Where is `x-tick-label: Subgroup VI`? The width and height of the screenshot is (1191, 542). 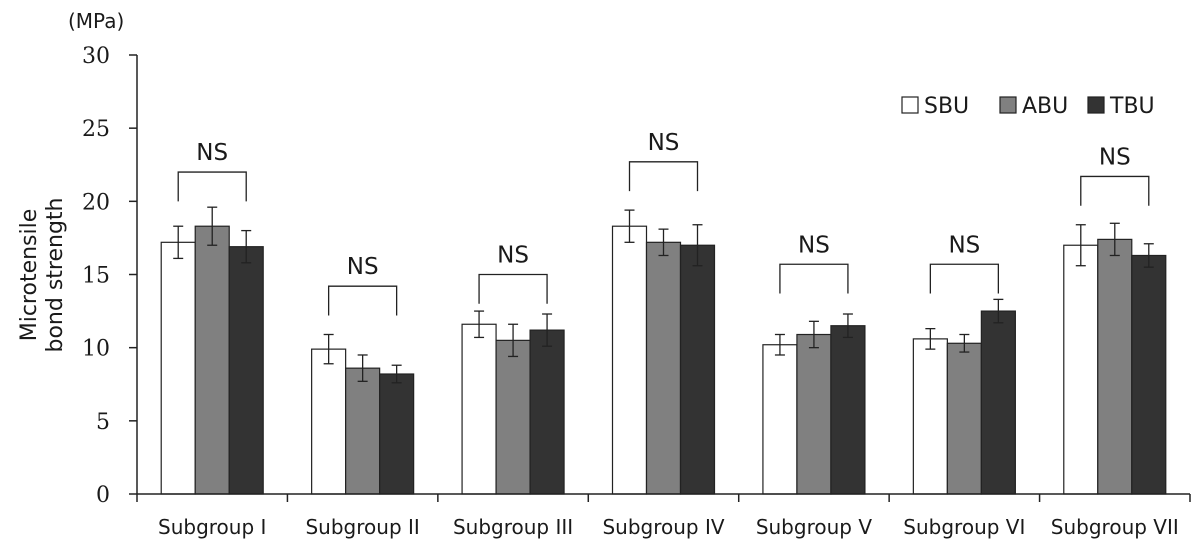 x-tick-label: Subgroup VI is located at coordinates (964, 527).